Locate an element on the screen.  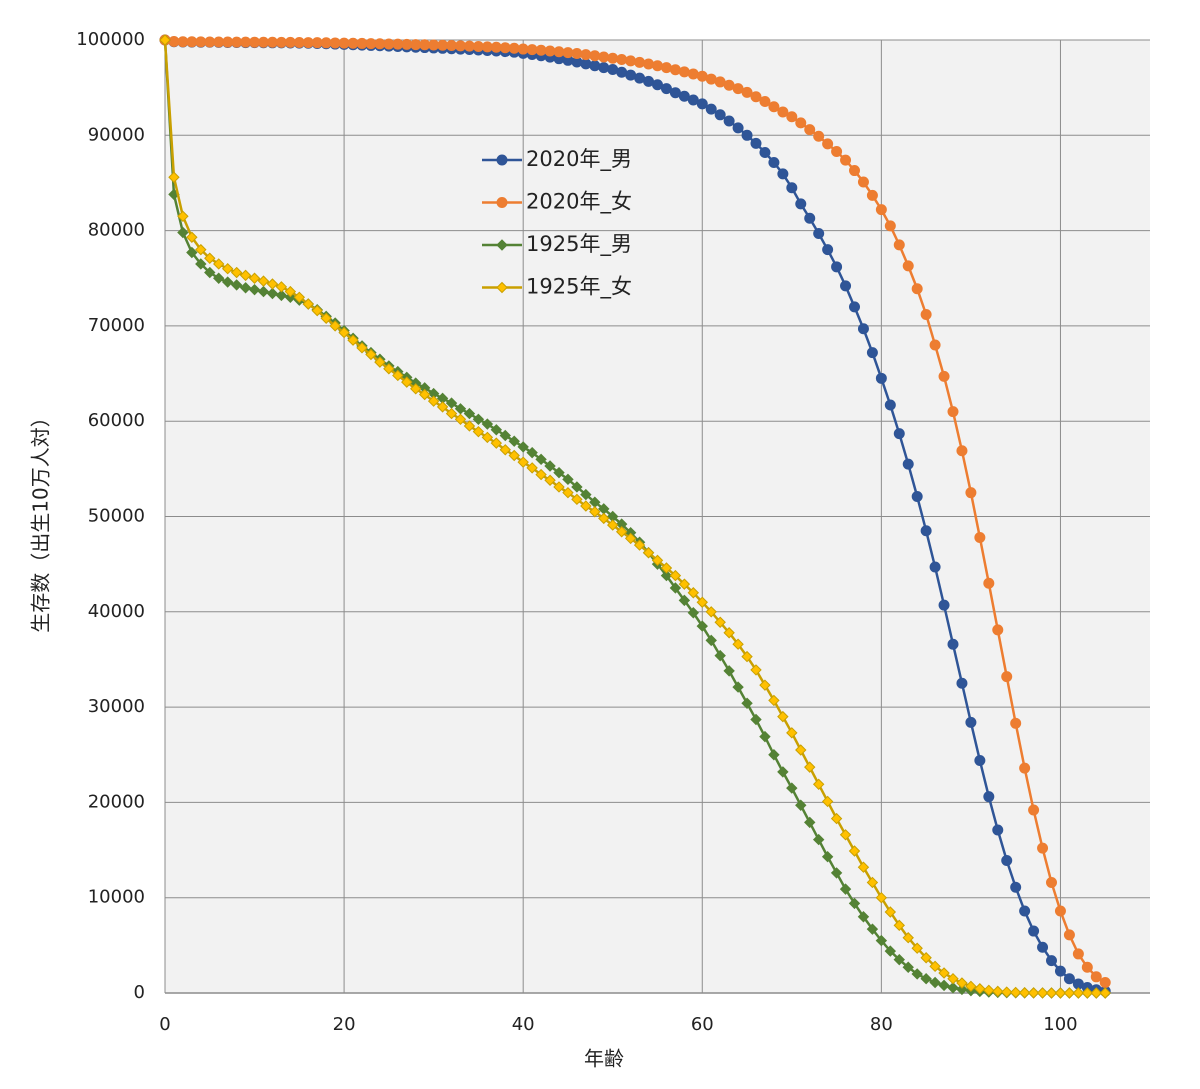
y-tick-label: 20000 is located at coordinates (116, 801).